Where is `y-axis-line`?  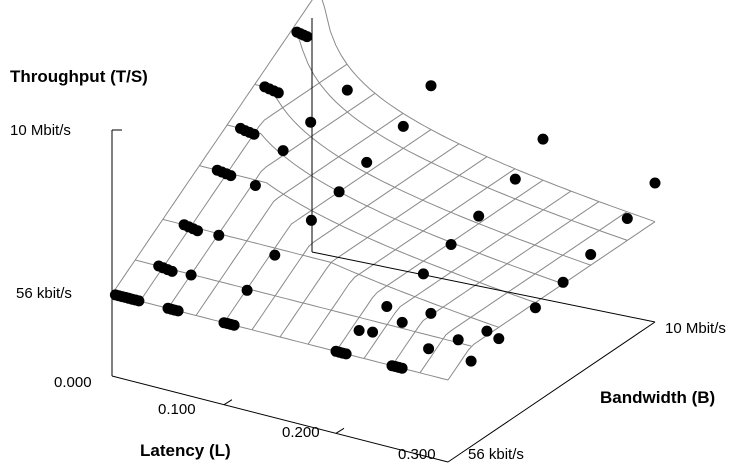
y-axis-line is located at coordinates (551, 392).